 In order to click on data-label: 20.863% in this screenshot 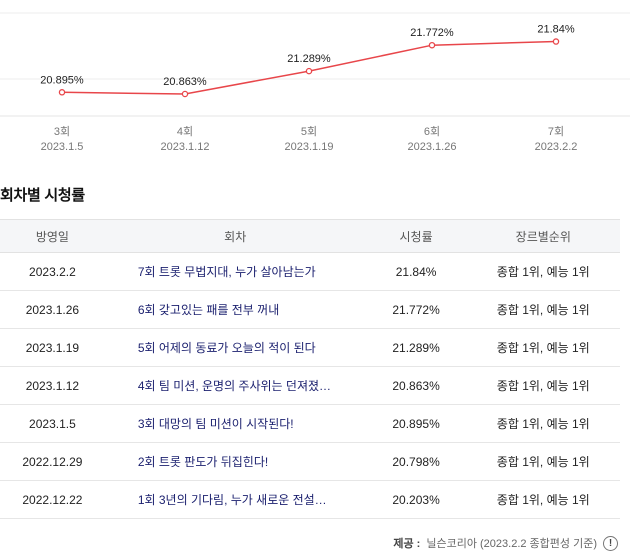, I will do `click(185, 82)`.